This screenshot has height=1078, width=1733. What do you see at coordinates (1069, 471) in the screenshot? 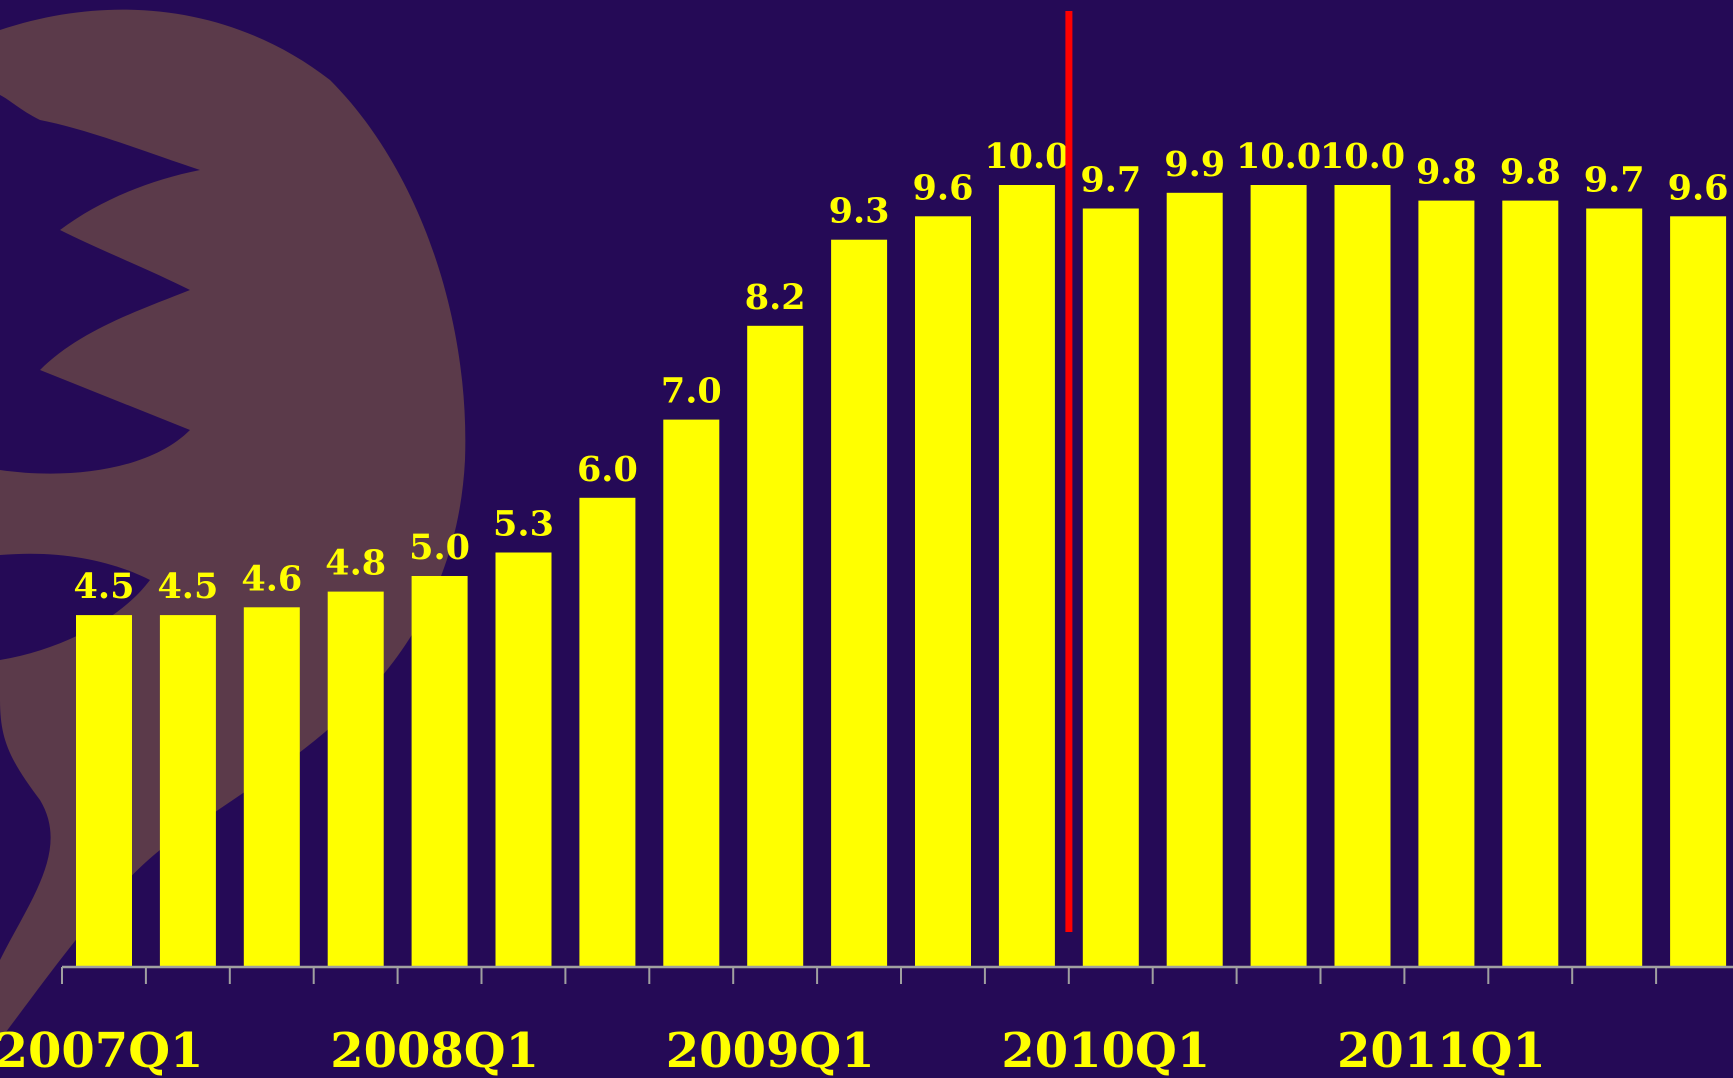
I see `period-divider-line` at bounding box center [1069, 471].